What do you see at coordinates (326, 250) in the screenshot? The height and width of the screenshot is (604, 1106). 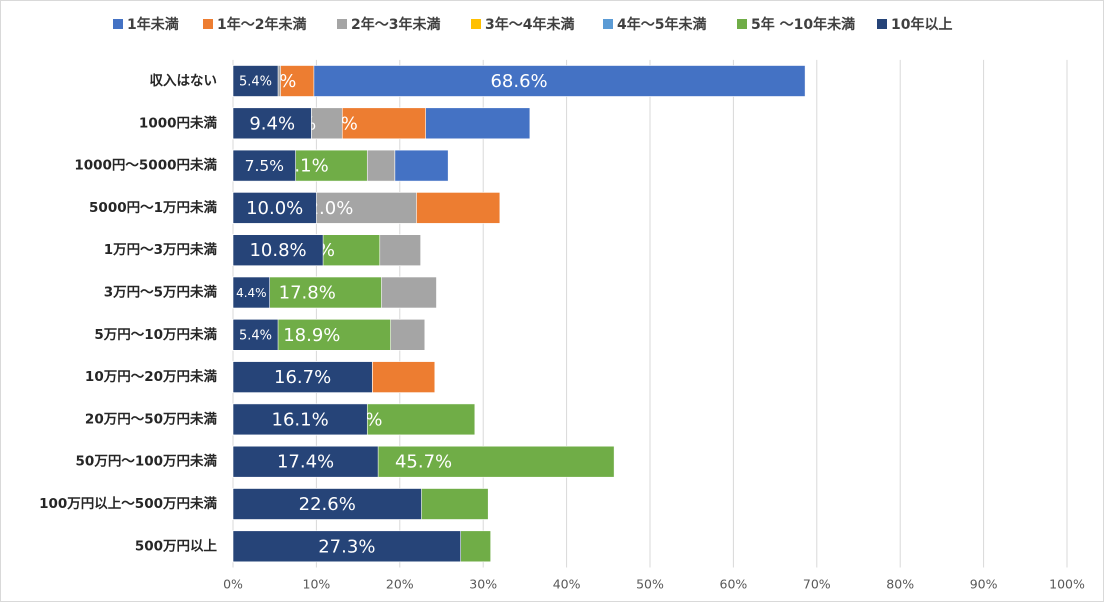 I see `bar-row: 16.7%16.7%22.5%8.8%6.9%17.6%10.8%` at bounding box center [326, 250].